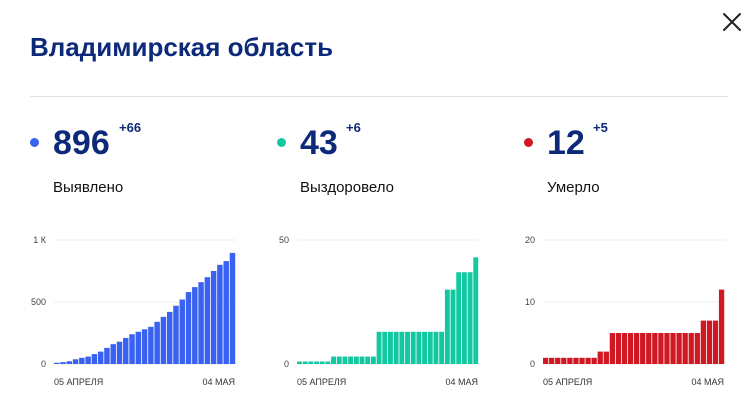 This screenshot has height=414, width=750. I want to click on detected-y-tick-label: 500, so click(38, 302).